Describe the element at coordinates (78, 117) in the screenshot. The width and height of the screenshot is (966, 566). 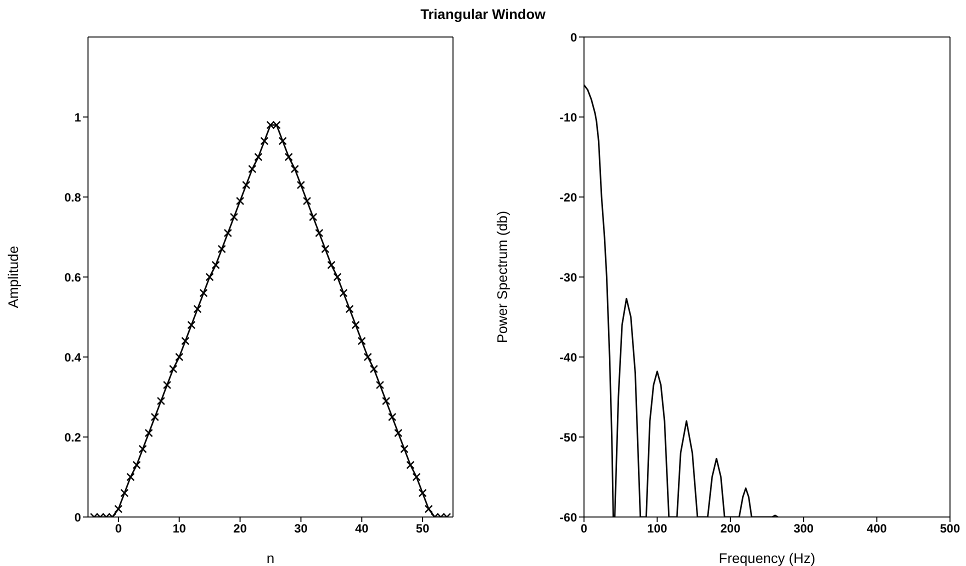
I see `y-tick-label: 1` at that location.